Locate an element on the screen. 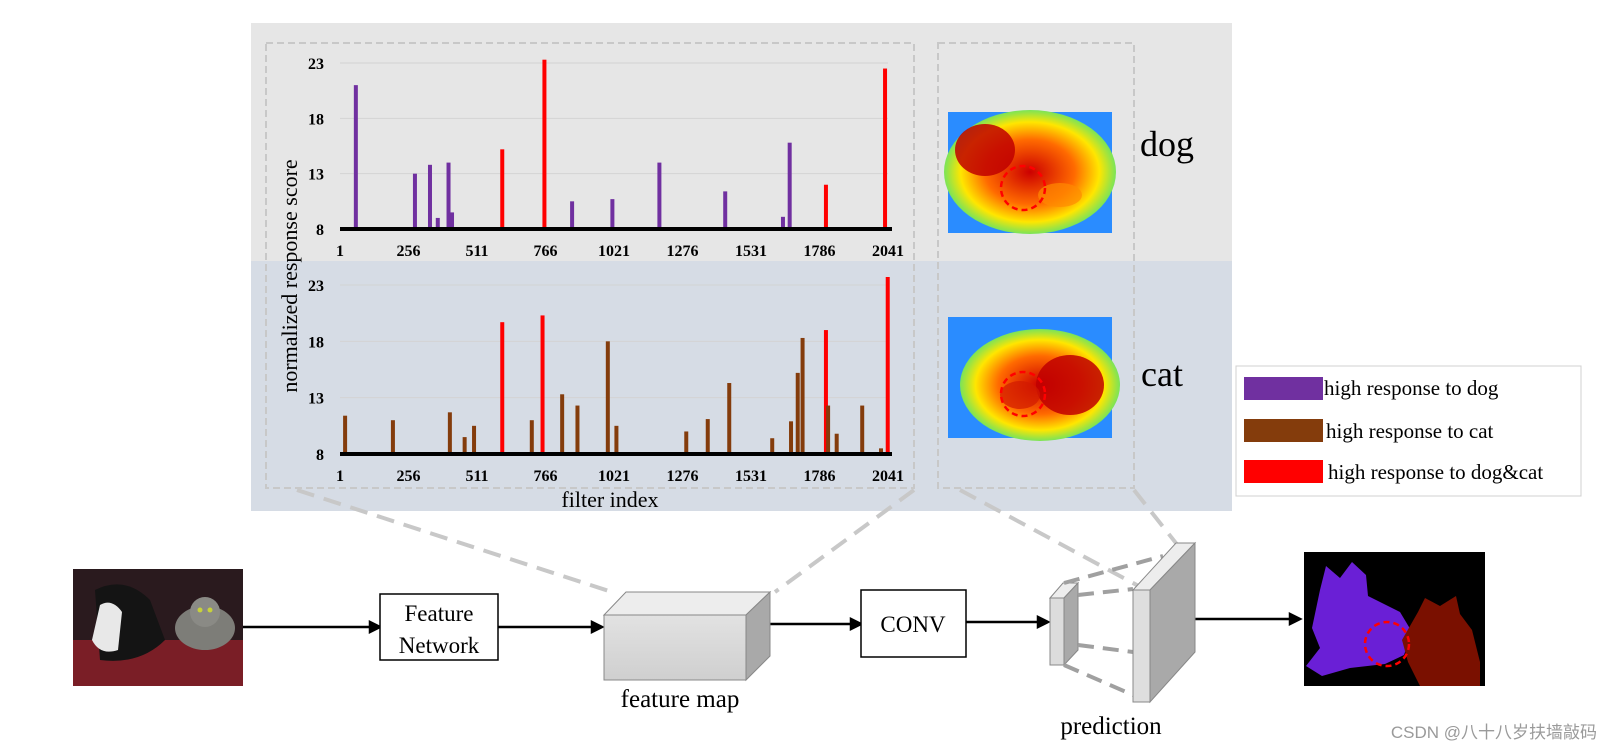 The width and height of the screenshot is (1608, 749). cat-ytick-label: 8 is located at coordinates (320, 455).